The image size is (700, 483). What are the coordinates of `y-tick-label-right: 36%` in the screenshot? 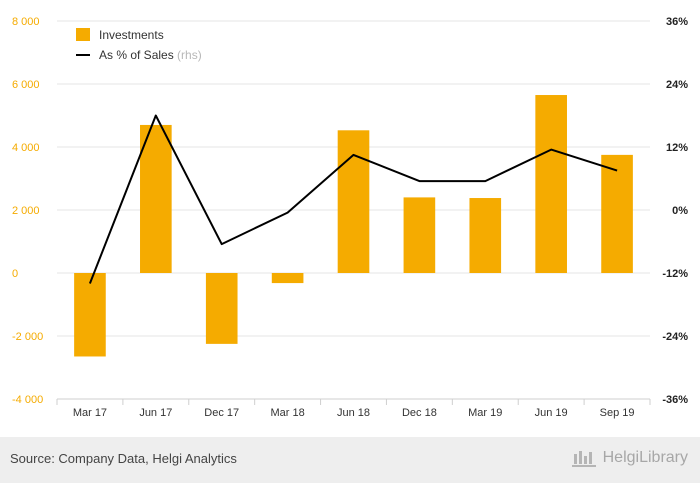 It's located at (677, 22).